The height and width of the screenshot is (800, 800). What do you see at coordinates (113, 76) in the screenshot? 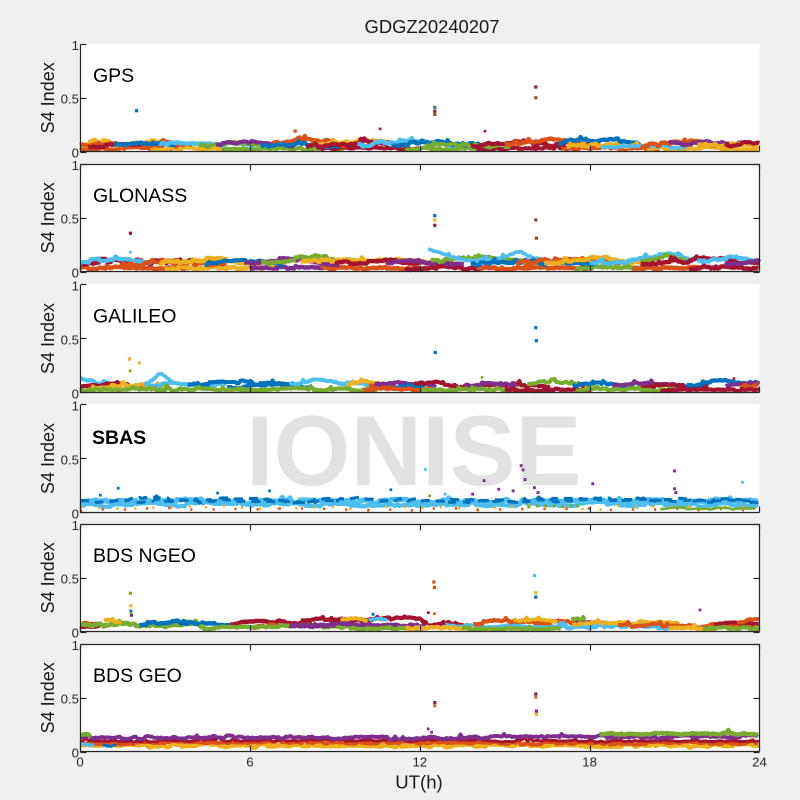
I see `svg-text: GPS` at bounding box center [113, 76].